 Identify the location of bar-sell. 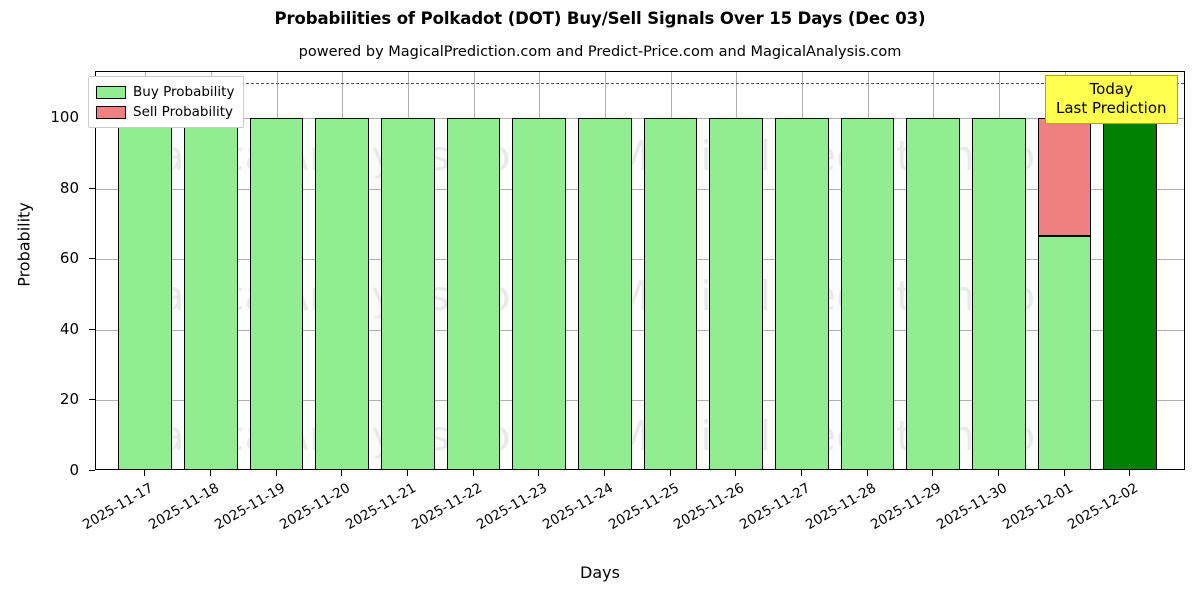
(1064, 177).